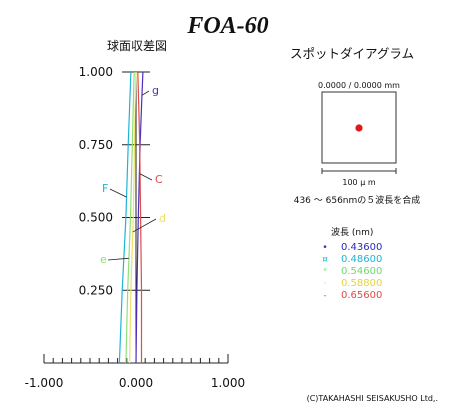 This screenshot has height=415, width=456. I want to click on legend-marker: -, so click(324, 296).